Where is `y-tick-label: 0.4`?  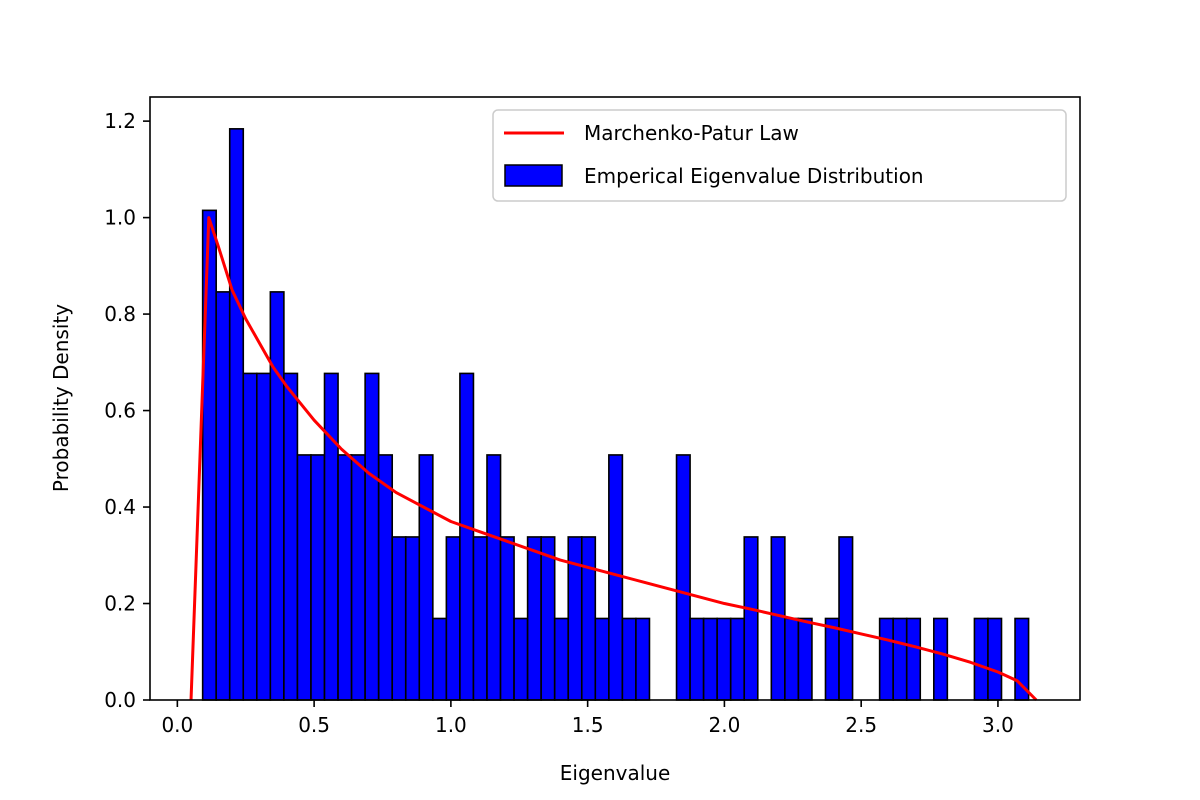
y-tick-label: 0.4 is located at coordinates (120, 507).